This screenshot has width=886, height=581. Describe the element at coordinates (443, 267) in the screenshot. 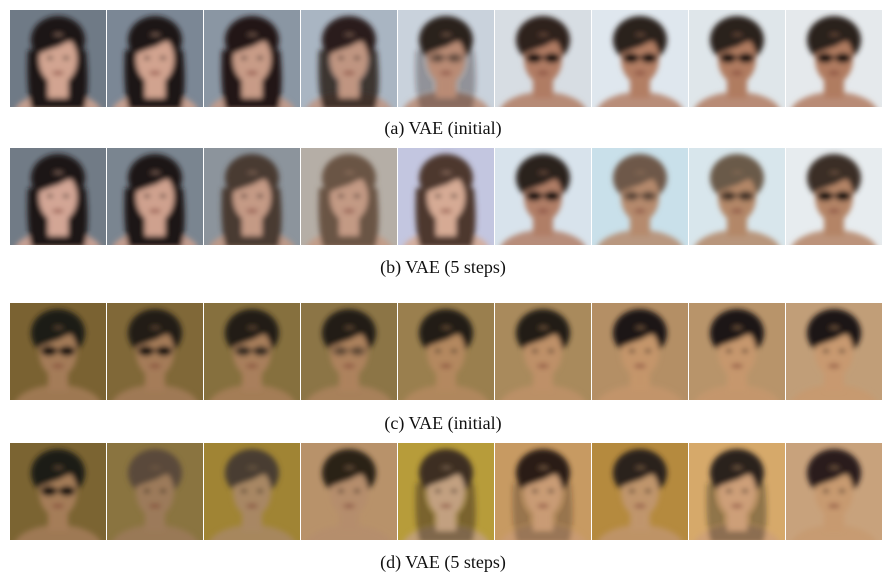

I see `caption-b: (b) VAE (5 steps)` at that location.